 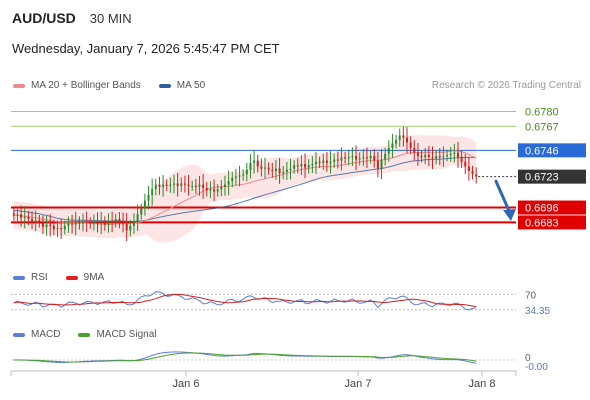 What do you see at coordinates (44, 18) in the screenshot?
I see `symbol-label: AUD/USD` at bounding box center [44, 18].